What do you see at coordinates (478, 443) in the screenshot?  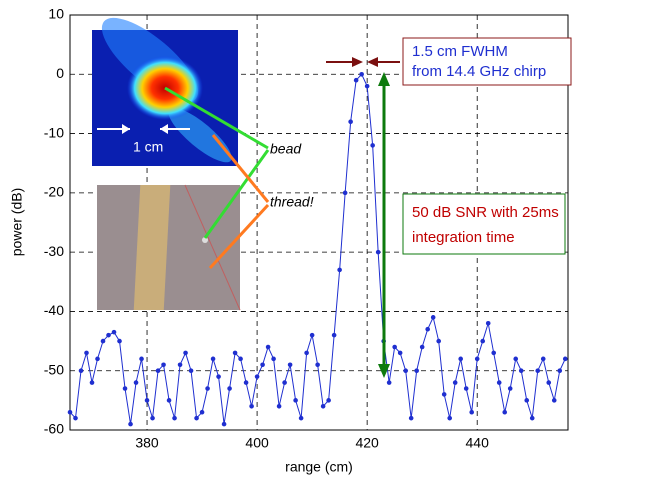 I see `x-tick-label: 440` at bounding box center [478, 443].